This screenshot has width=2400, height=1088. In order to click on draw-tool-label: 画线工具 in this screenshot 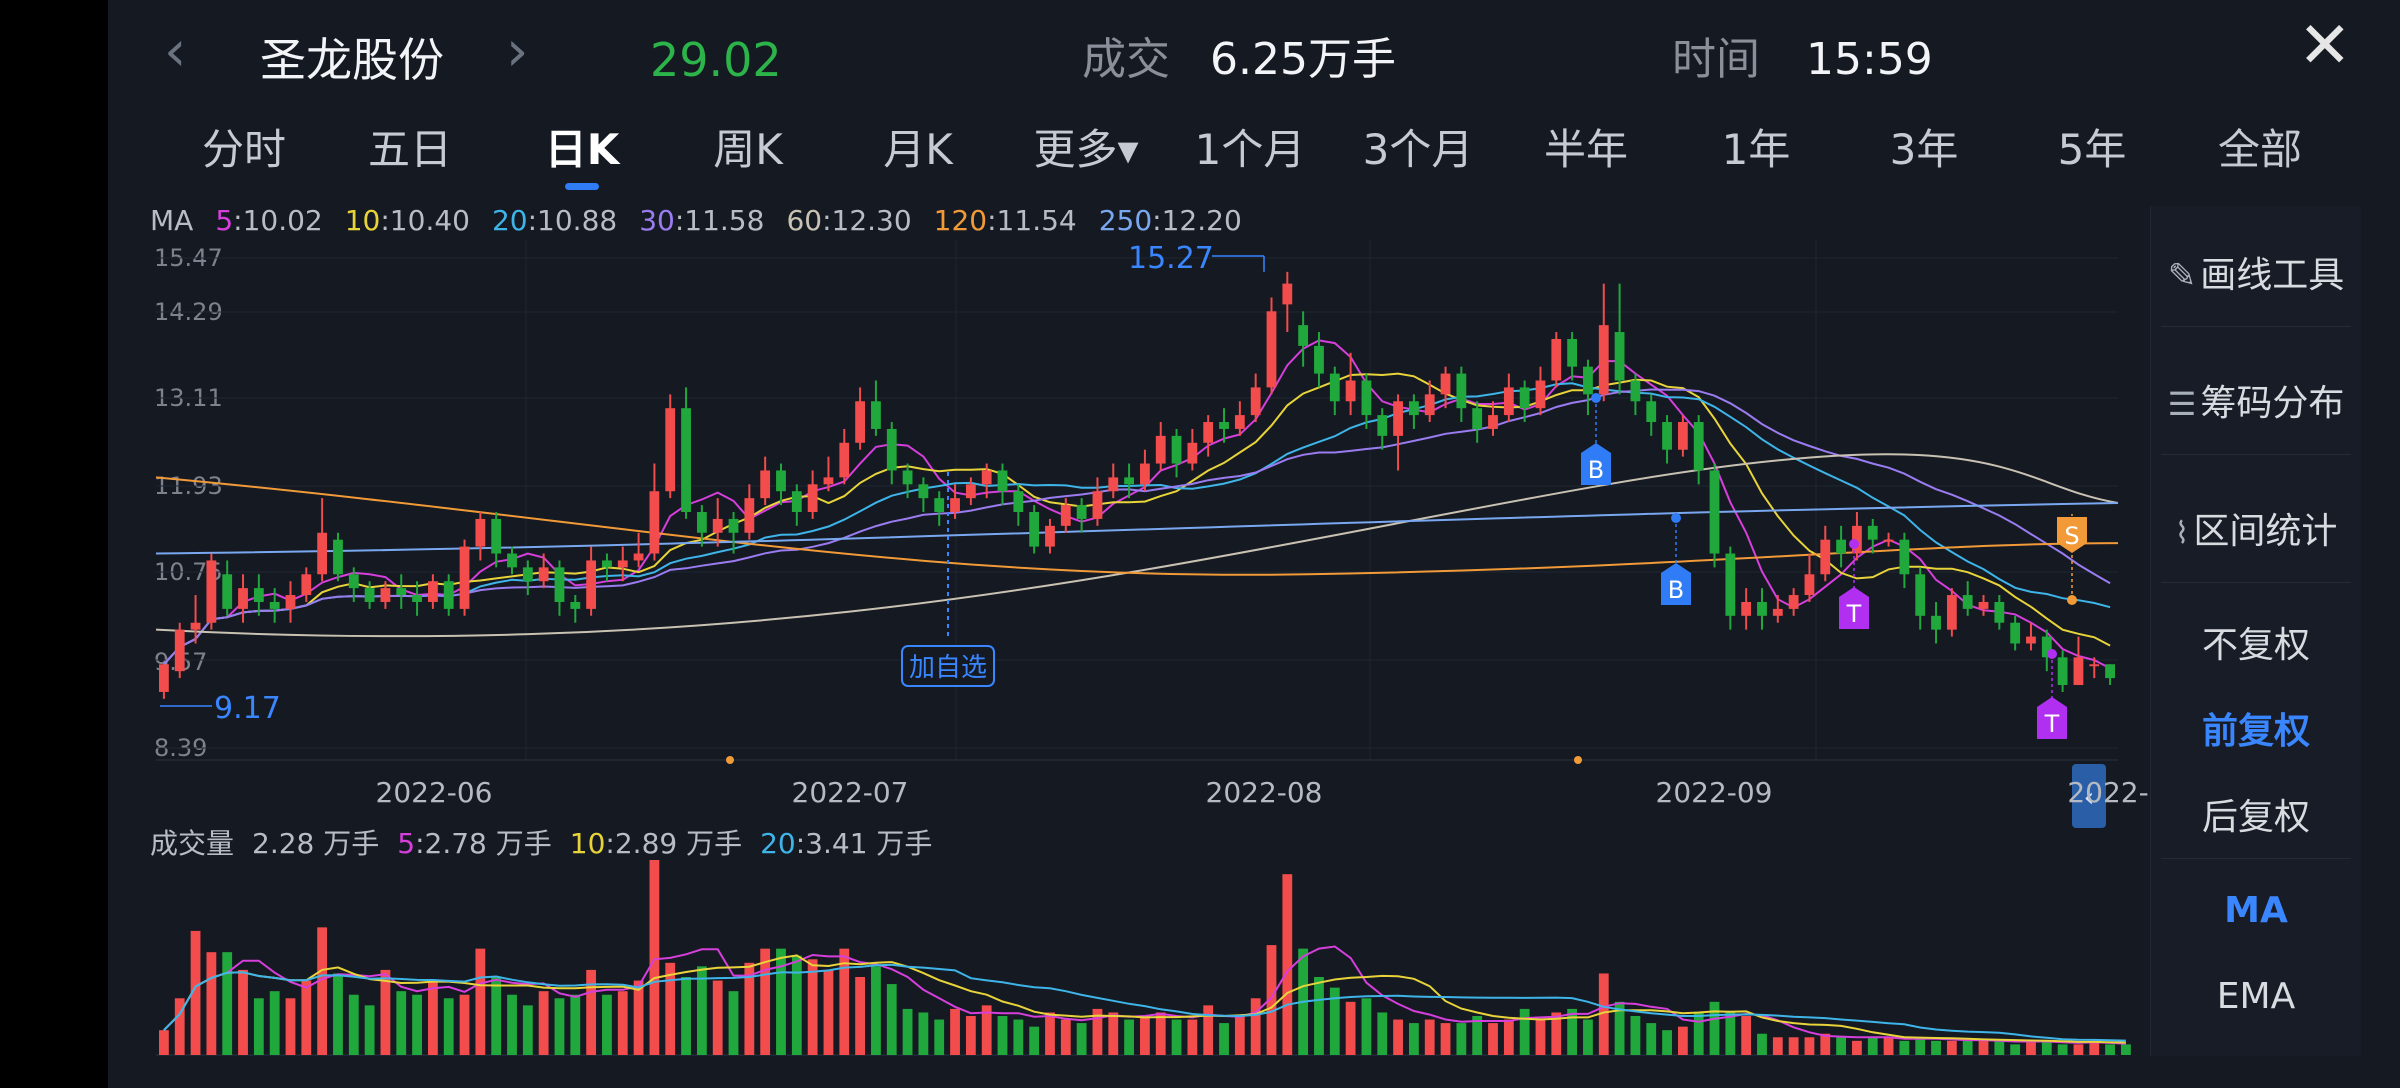, I will do `click(2272, 275)`.